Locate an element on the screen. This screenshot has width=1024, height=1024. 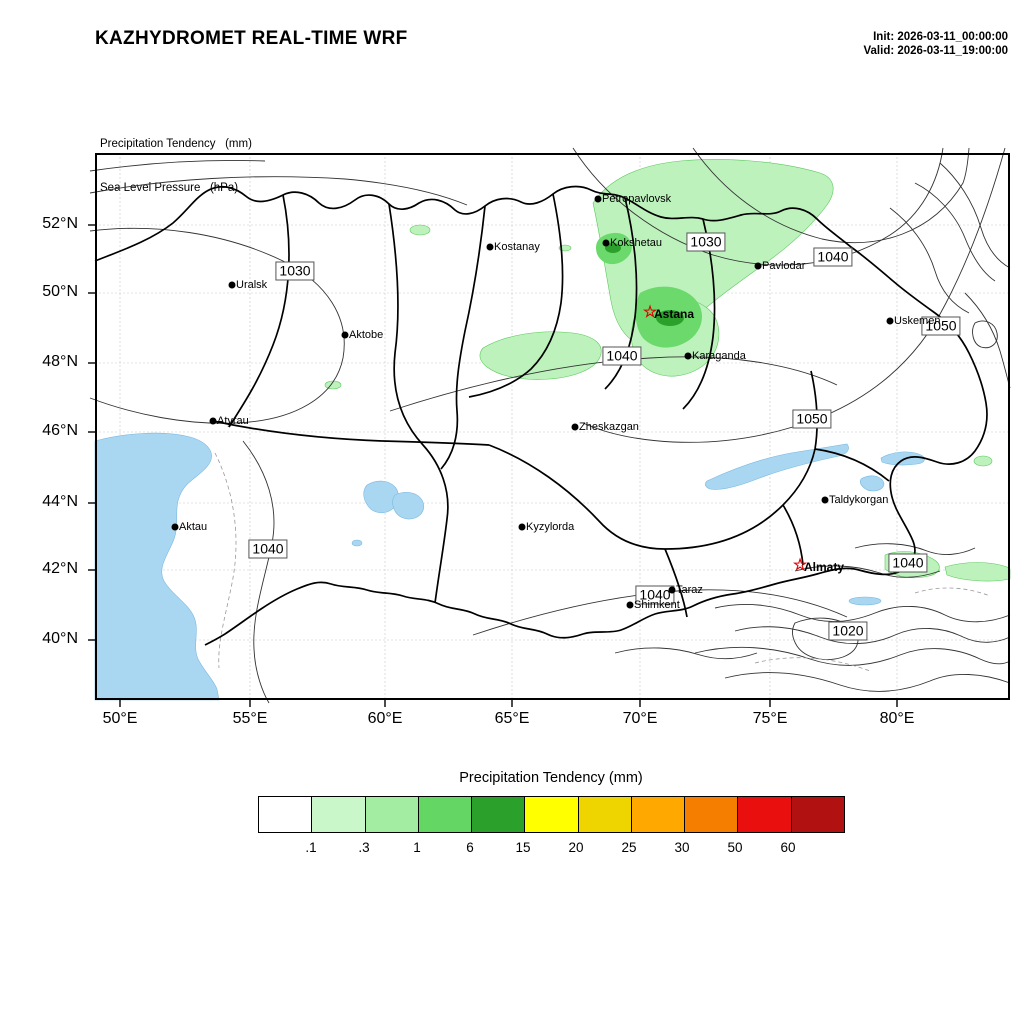
lat-tick-label: 44°N is located at coordinates (60, 501).